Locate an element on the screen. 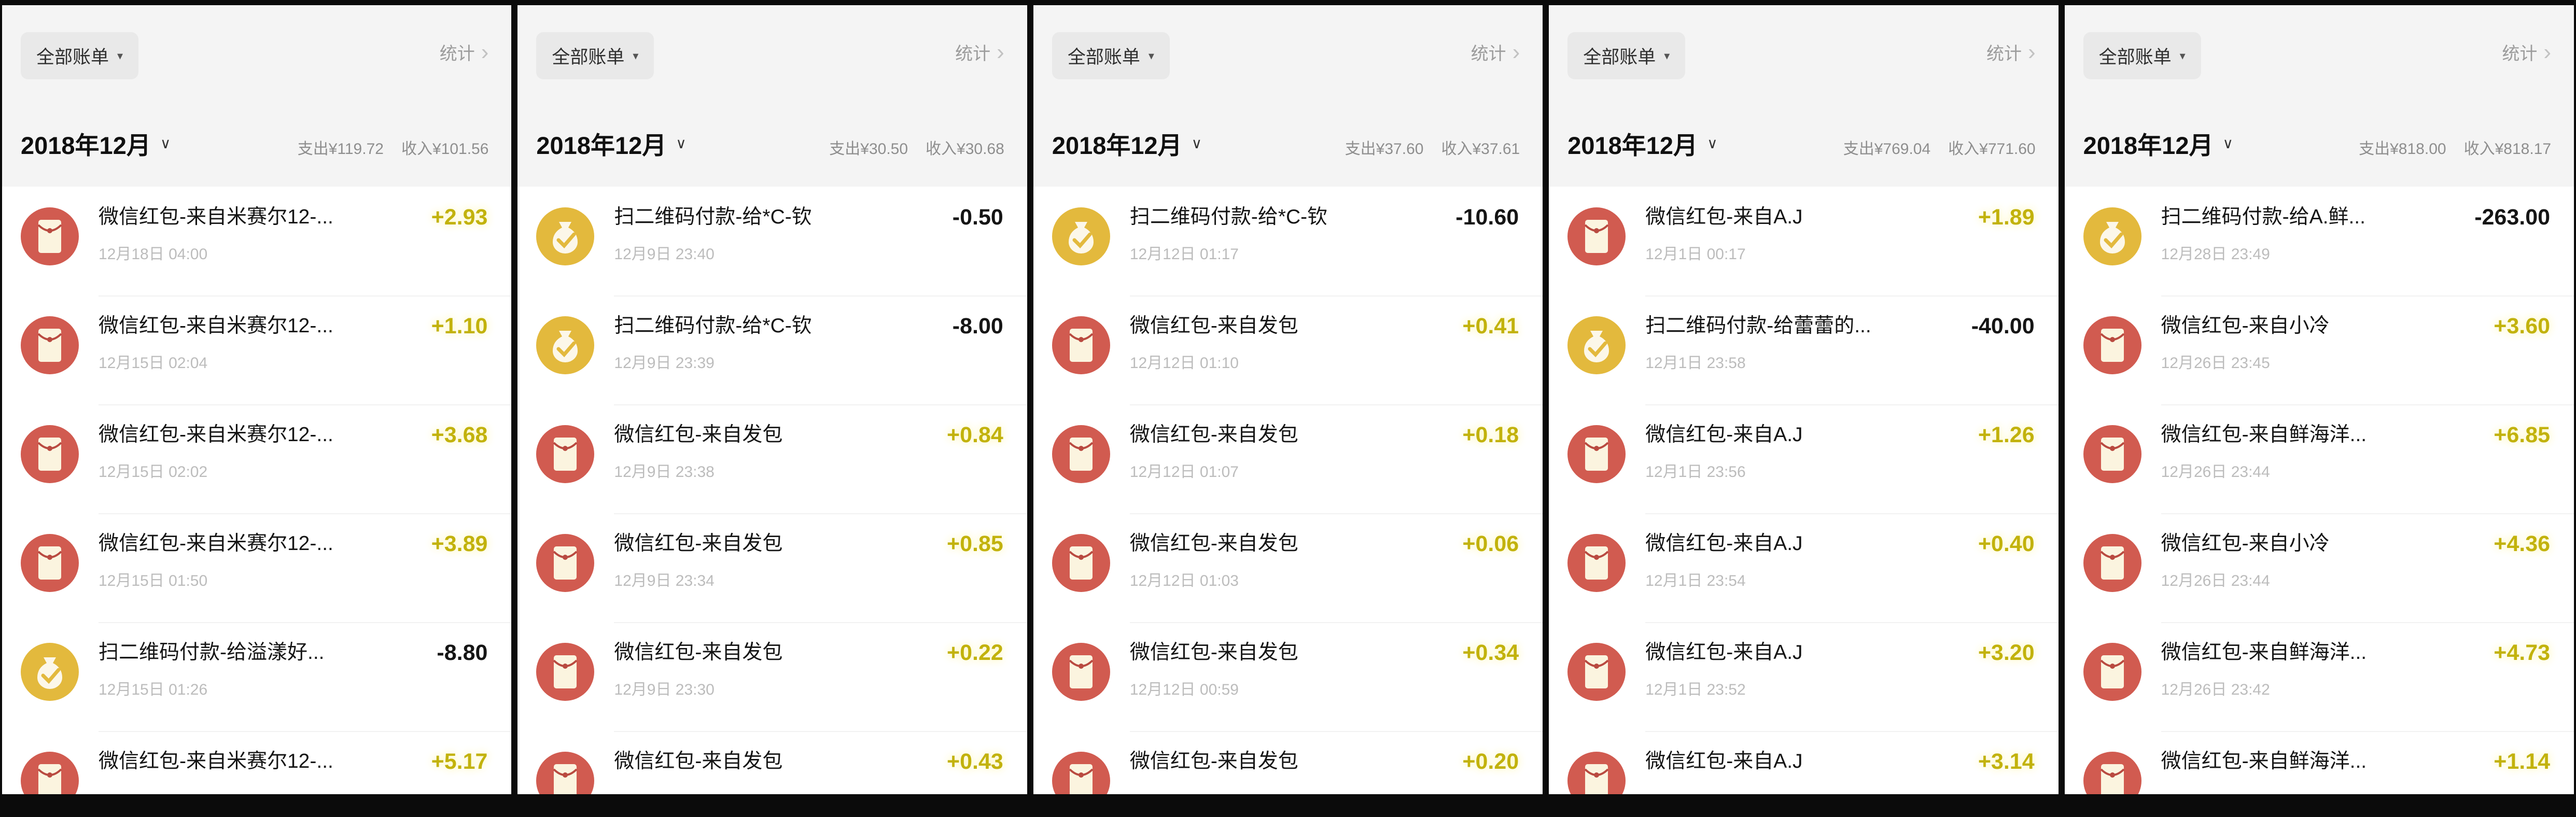 This screenshot has height=817, width=2576. transaction-row: 扫二维码付款-给*C-钦 12月9日 23:40 -0.50 is located at coordinates (772, 241).